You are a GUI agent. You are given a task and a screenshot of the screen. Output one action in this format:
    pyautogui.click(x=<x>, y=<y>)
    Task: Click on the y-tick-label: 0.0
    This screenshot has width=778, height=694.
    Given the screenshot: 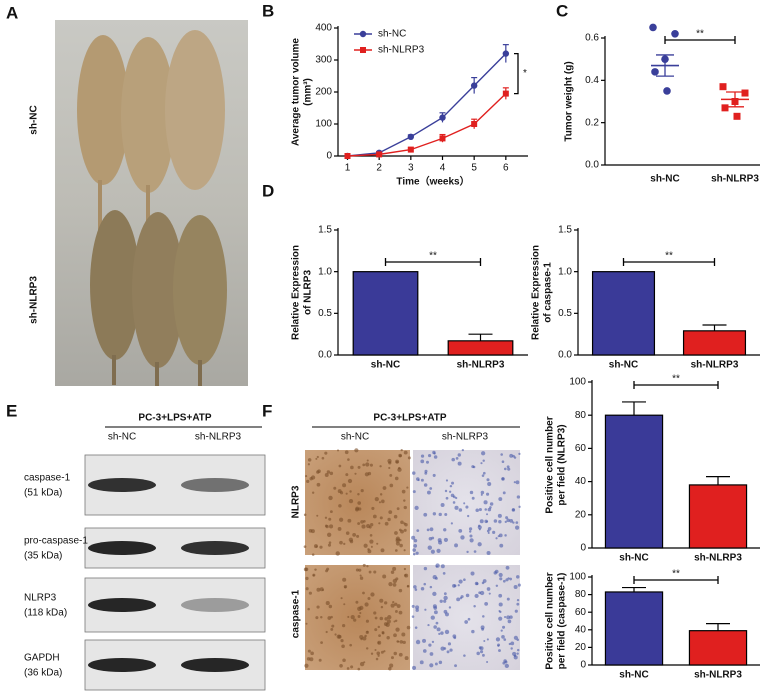 What is the action you would take?
    pyautogui.click(x=565, y=355)
    